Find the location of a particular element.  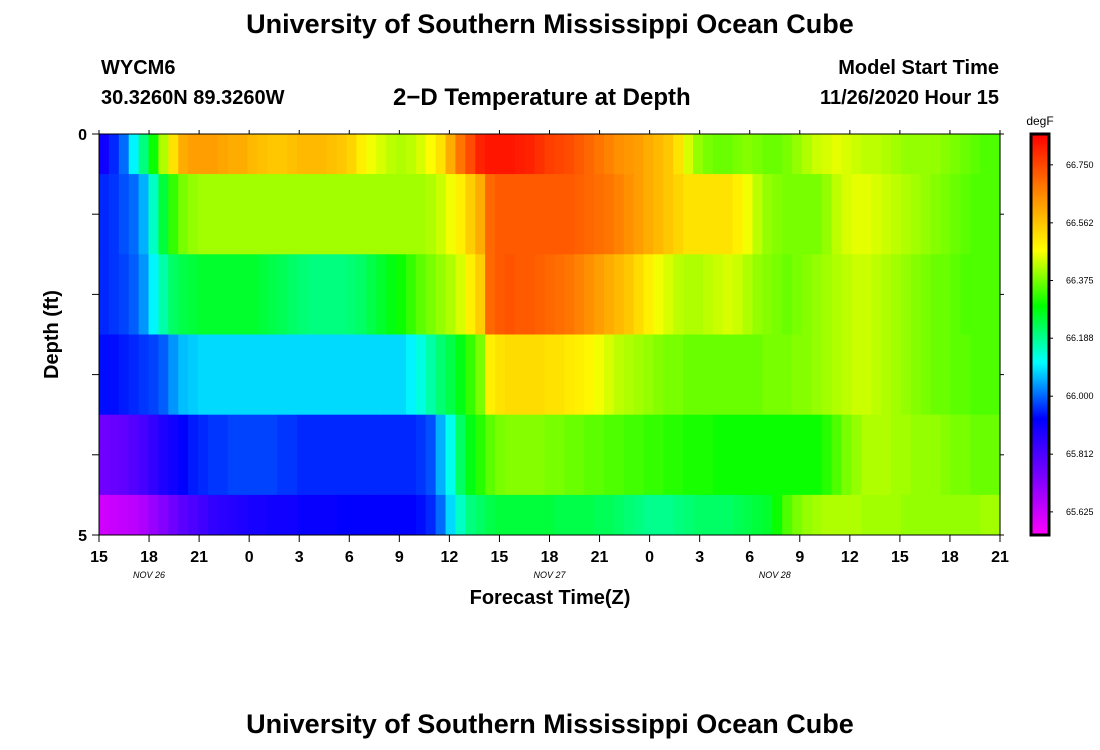

colorbar-tick-label: 66.375 is located at coordinates (1080, 281).